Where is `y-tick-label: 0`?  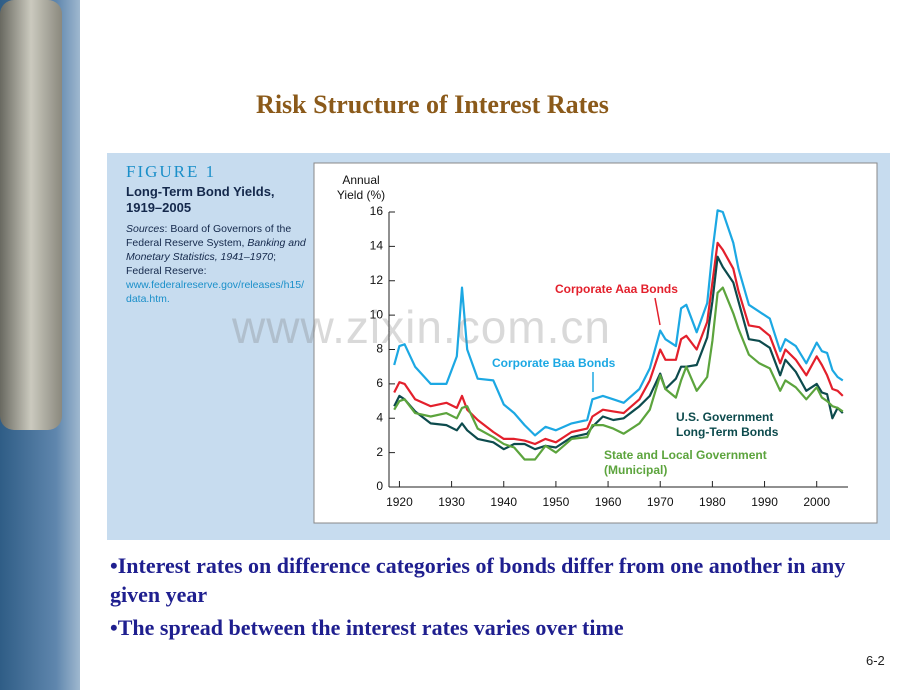
y-tick-label: 0 is located at coordinates (379, 486).